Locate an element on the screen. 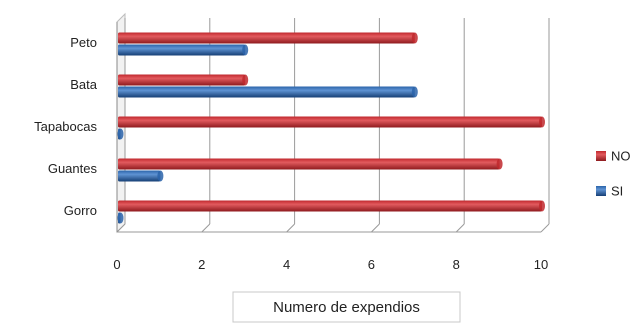 This screenshot has width=638, height=324. x-axis-title: Numero de expendios is located at coordinates (346, 307).